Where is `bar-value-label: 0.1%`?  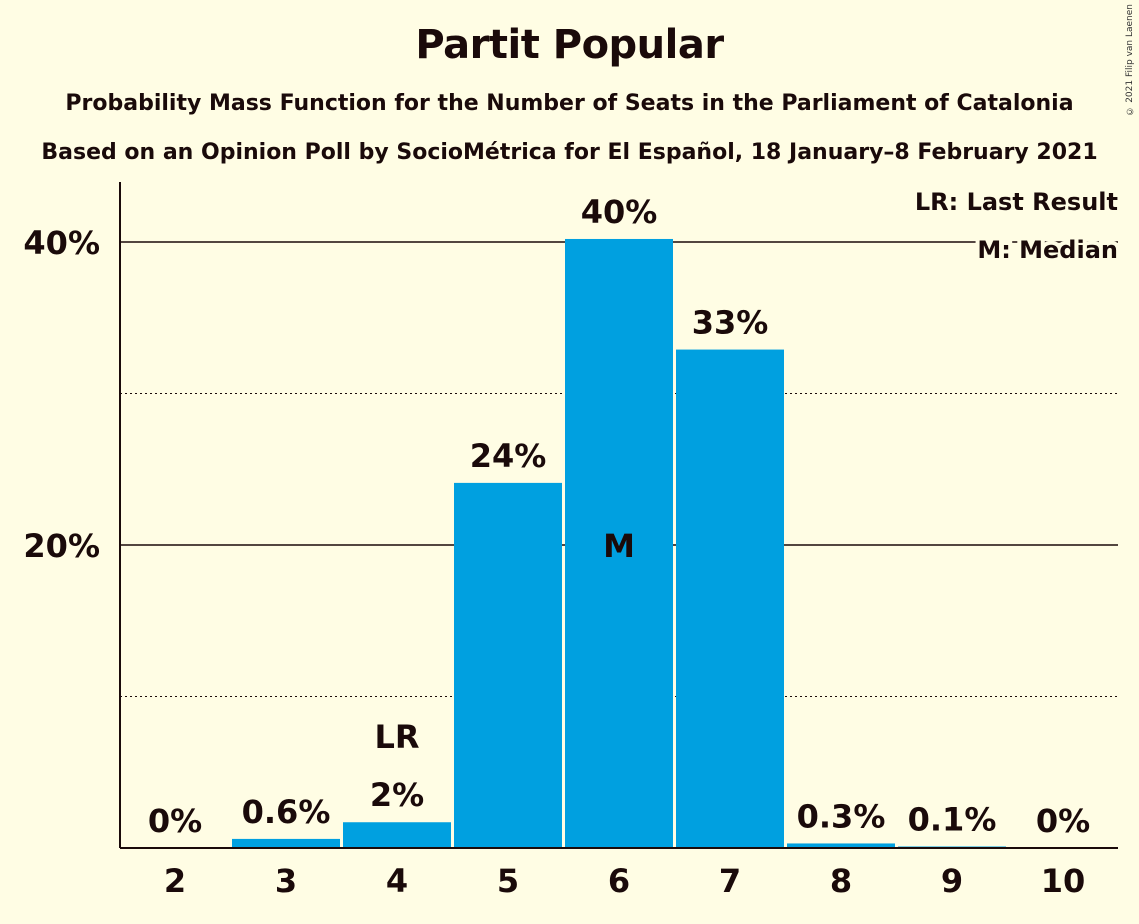 bar-value-label: 0.1% is located at coordinates (952, 819).